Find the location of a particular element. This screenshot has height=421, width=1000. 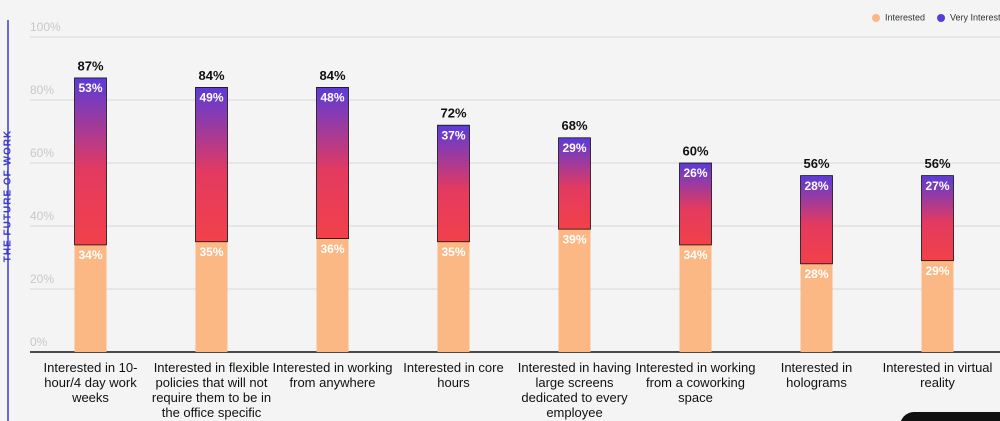

x-tick-label: Interested in core hours is located at coordinates (453, 375).